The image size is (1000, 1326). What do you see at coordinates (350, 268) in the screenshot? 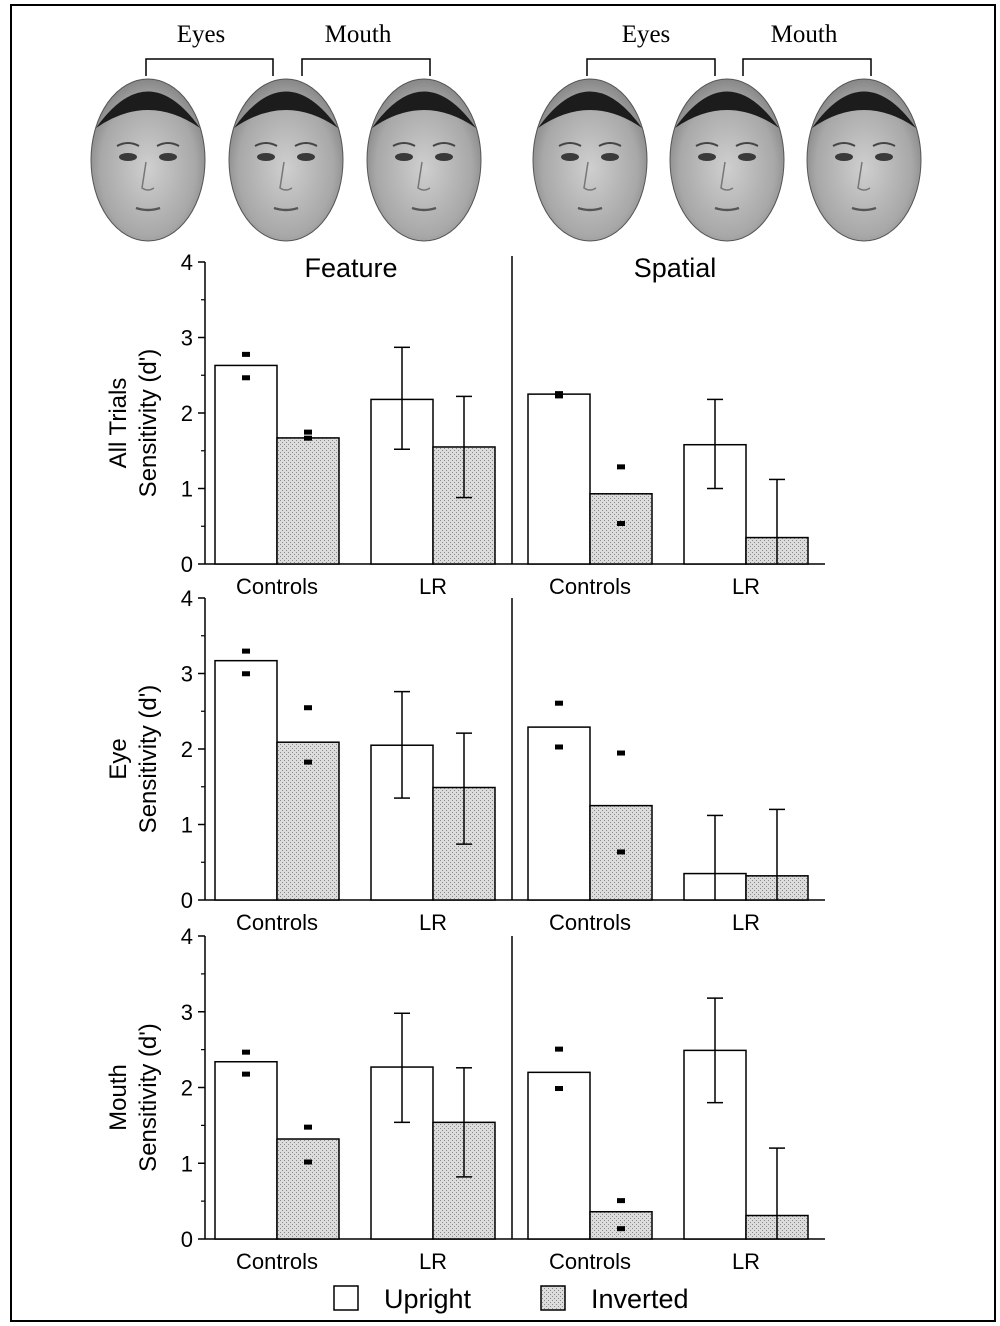
I see `panel-title: Feature` at bounding box center [350, 268].